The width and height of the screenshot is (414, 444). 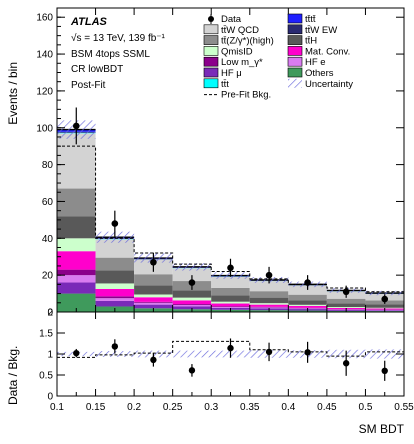 What do you see at coordinates (153, 279) in the screenshot?
I see `bar-tt-z-high--2` at bounding box center [153, 279].